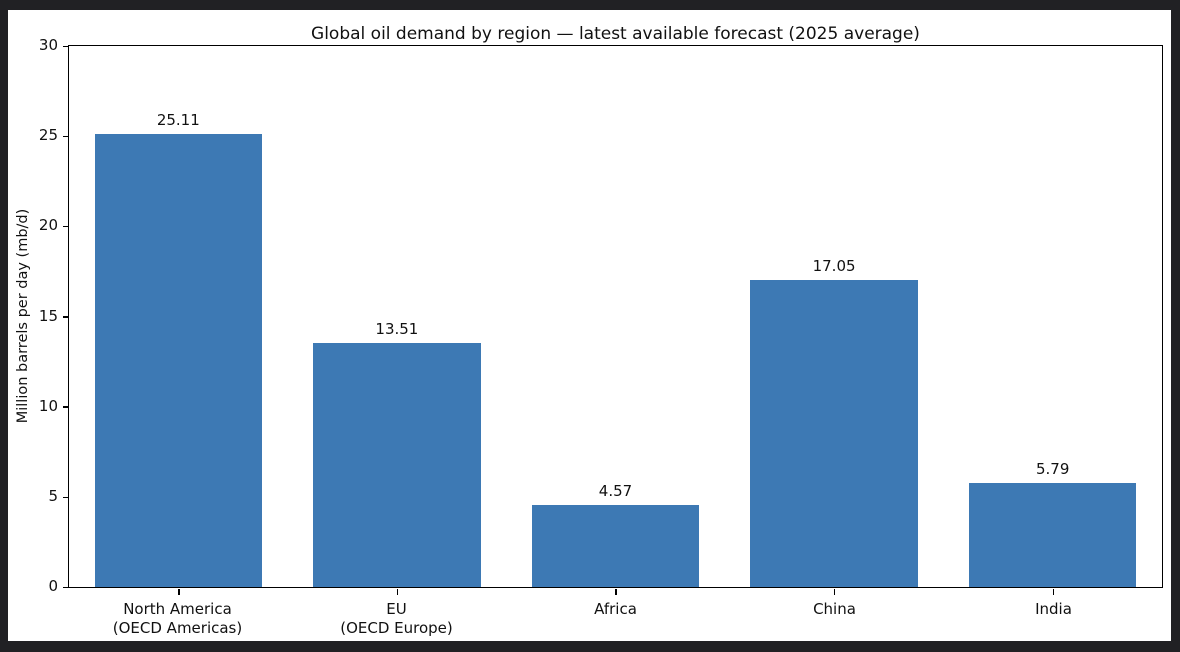 This screenshot has height=652, width=1180. What do you see at coordinates (615, 545) in the screenshot?
I see `bar-africa` at bounding box center [615, 545].